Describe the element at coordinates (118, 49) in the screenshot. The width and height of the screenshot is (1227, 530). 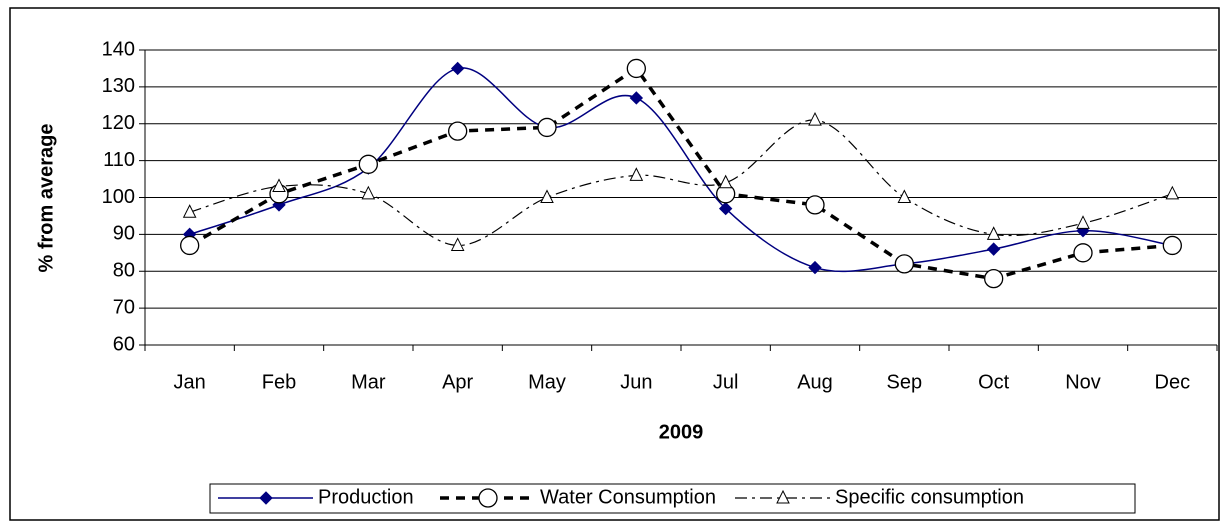
I see `y-tick-label: 140` at that location.